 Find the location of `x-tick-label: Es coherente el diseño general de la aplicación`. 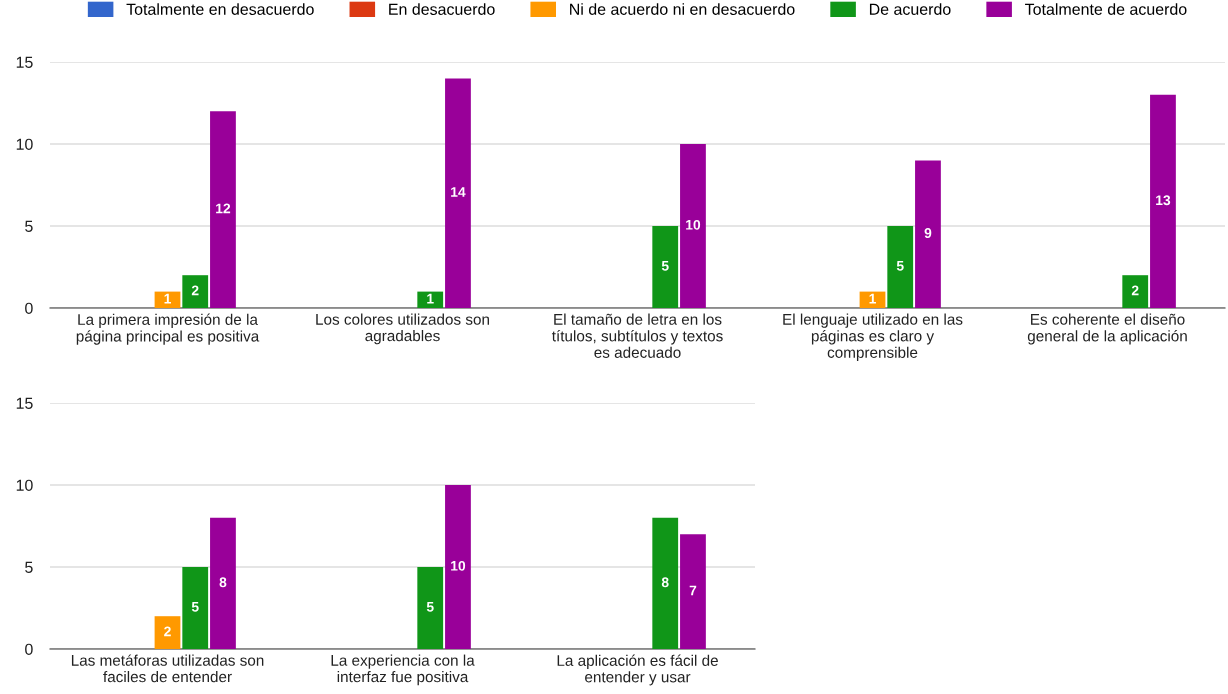

x-tick-label: Es coherente el diseño general de la aplicación is located at coordinates (1107, 329).